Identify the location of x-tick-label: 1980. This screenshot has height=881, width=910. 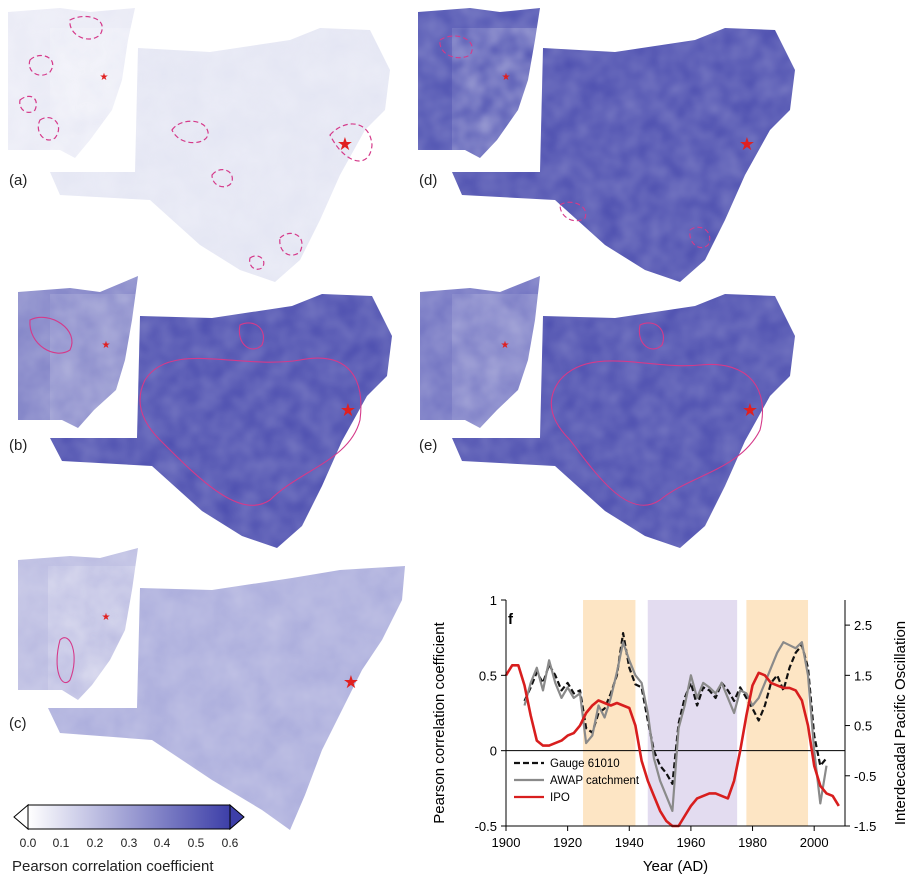
(752, 842).